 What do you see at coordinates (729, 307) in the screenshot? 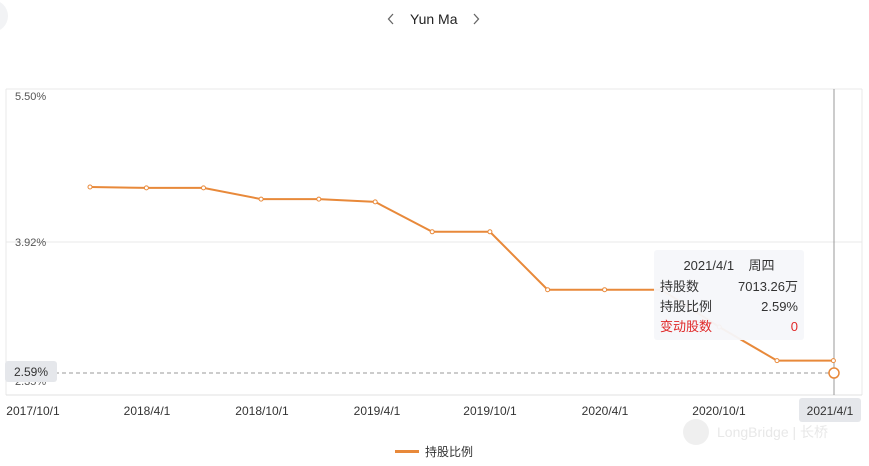
I see `tooltip-row-ratio: 持股比例 2.59%` at bounding box center [729, 307].